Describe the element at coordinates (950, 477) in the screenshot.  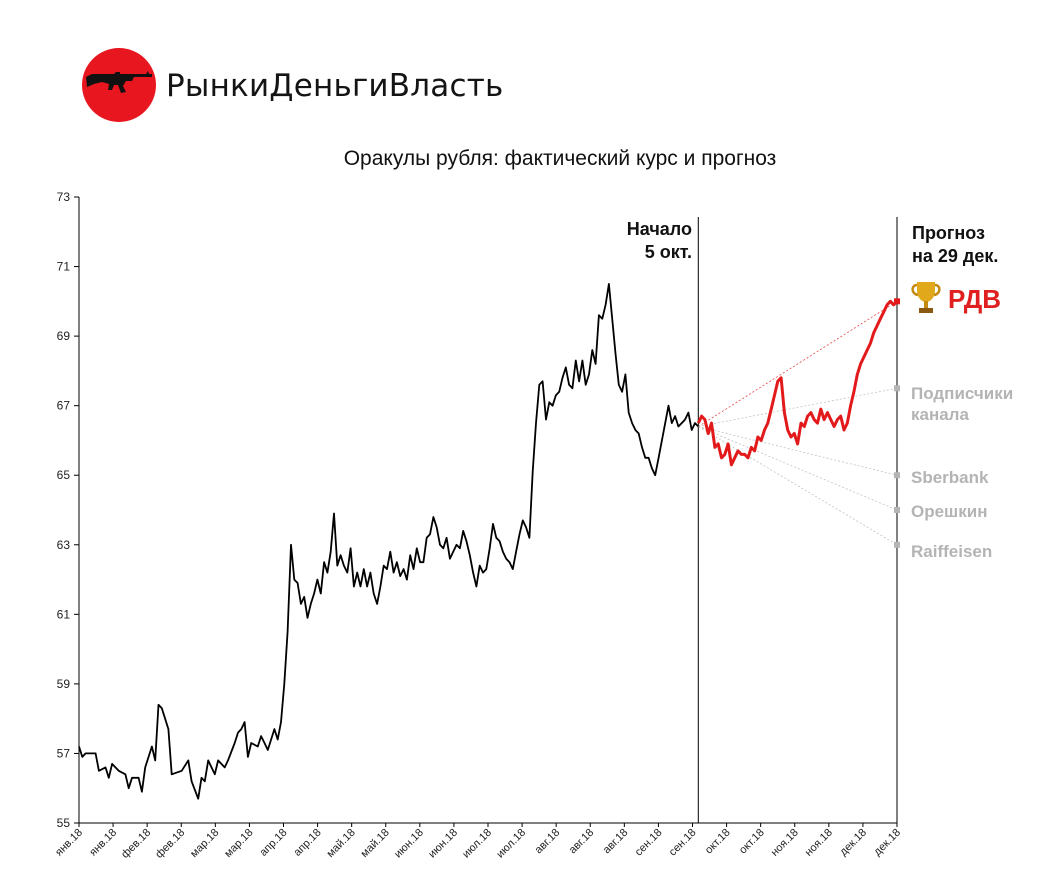
I see `forecast-label-sberbank: Sberbank` at that location.